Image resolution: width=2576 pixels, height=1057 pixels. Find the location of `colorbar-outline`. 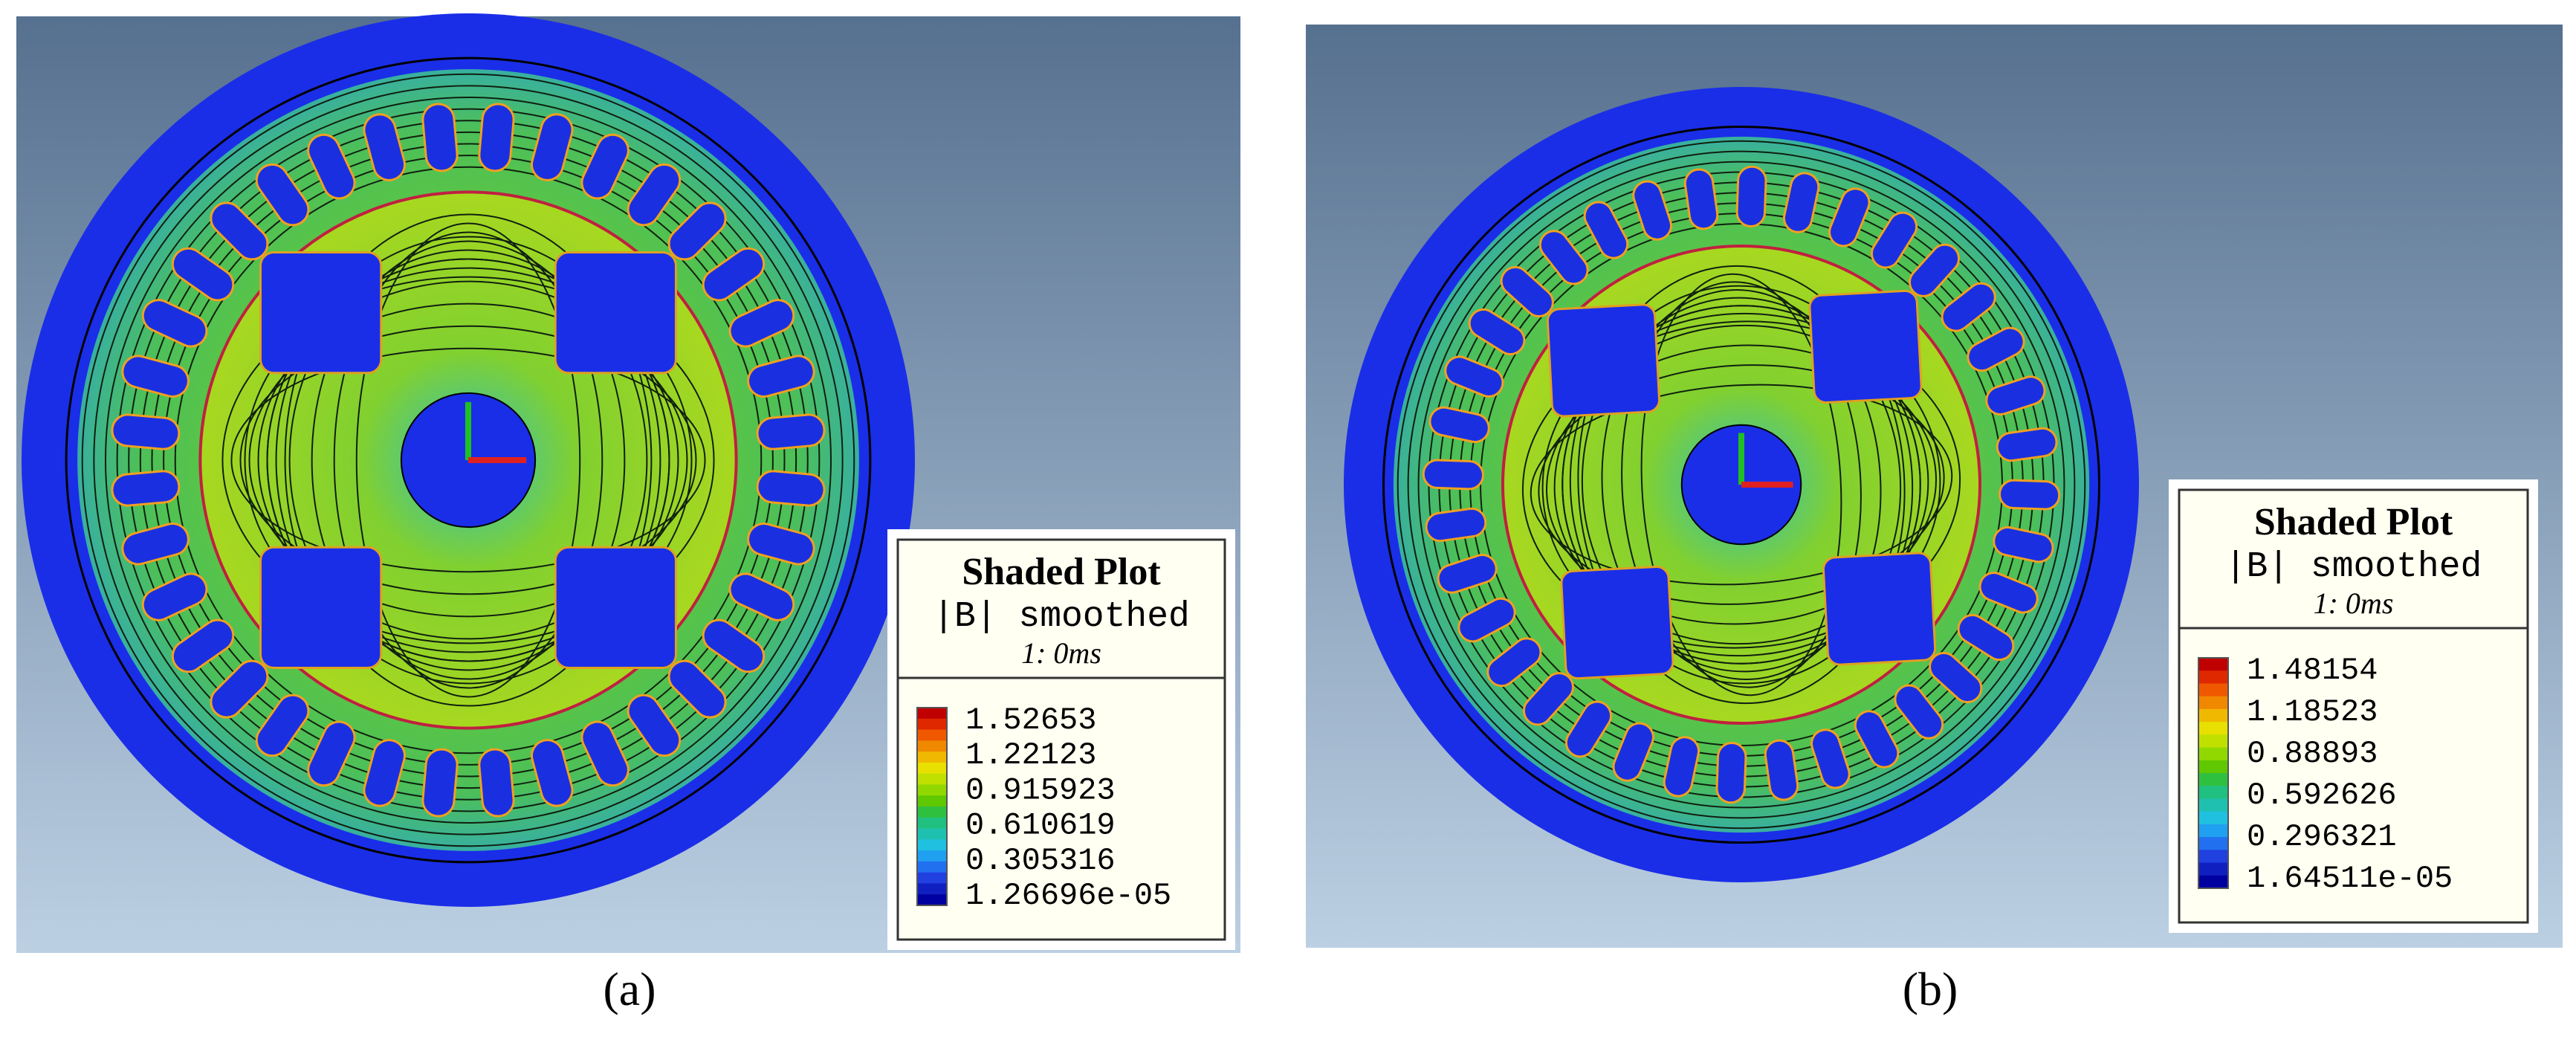

colorbar-outline is located at coordinates (2213, 773).